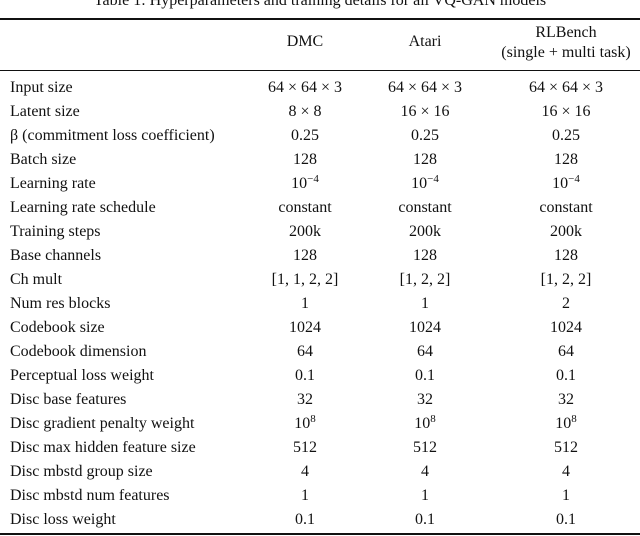 The width and height of the screenshot is (640, 536). What do you see at coordinates (63, 519) in the screenshot?
I see `row-label: Disc loss weight` at bounding box center [63, 519].